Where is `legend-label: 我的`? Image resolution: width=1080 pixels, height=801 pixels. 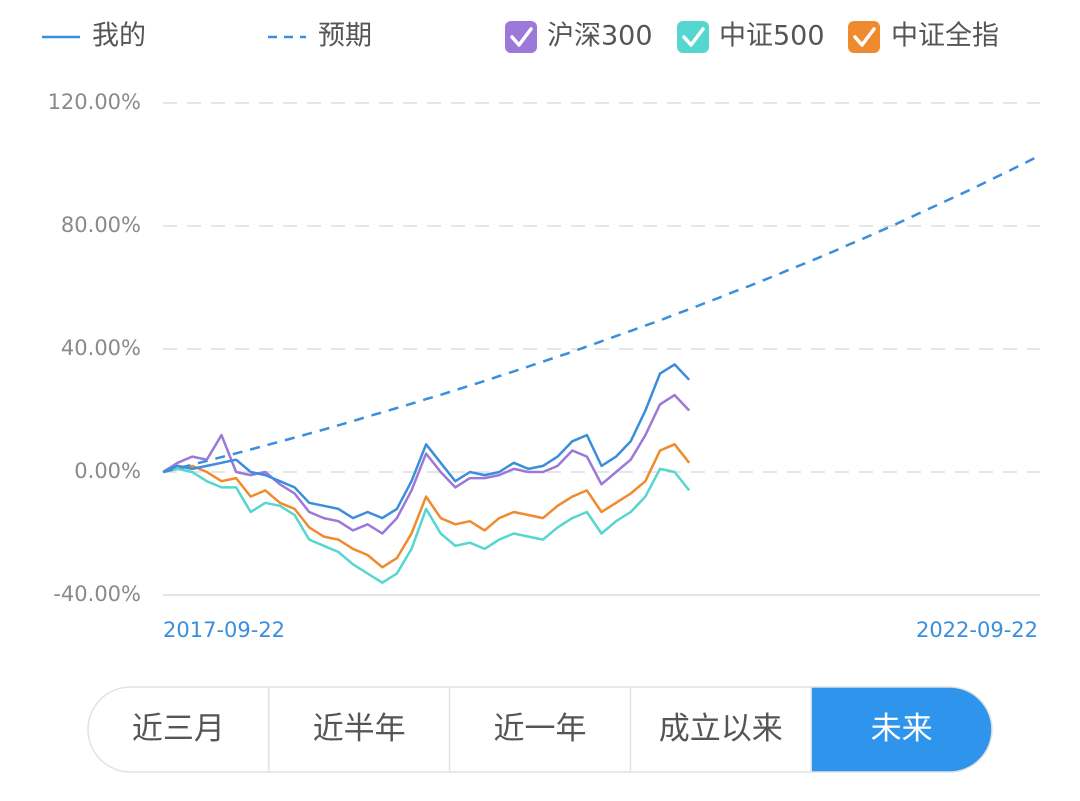
legend-label: 我的 is located at coordinates (119, 36).